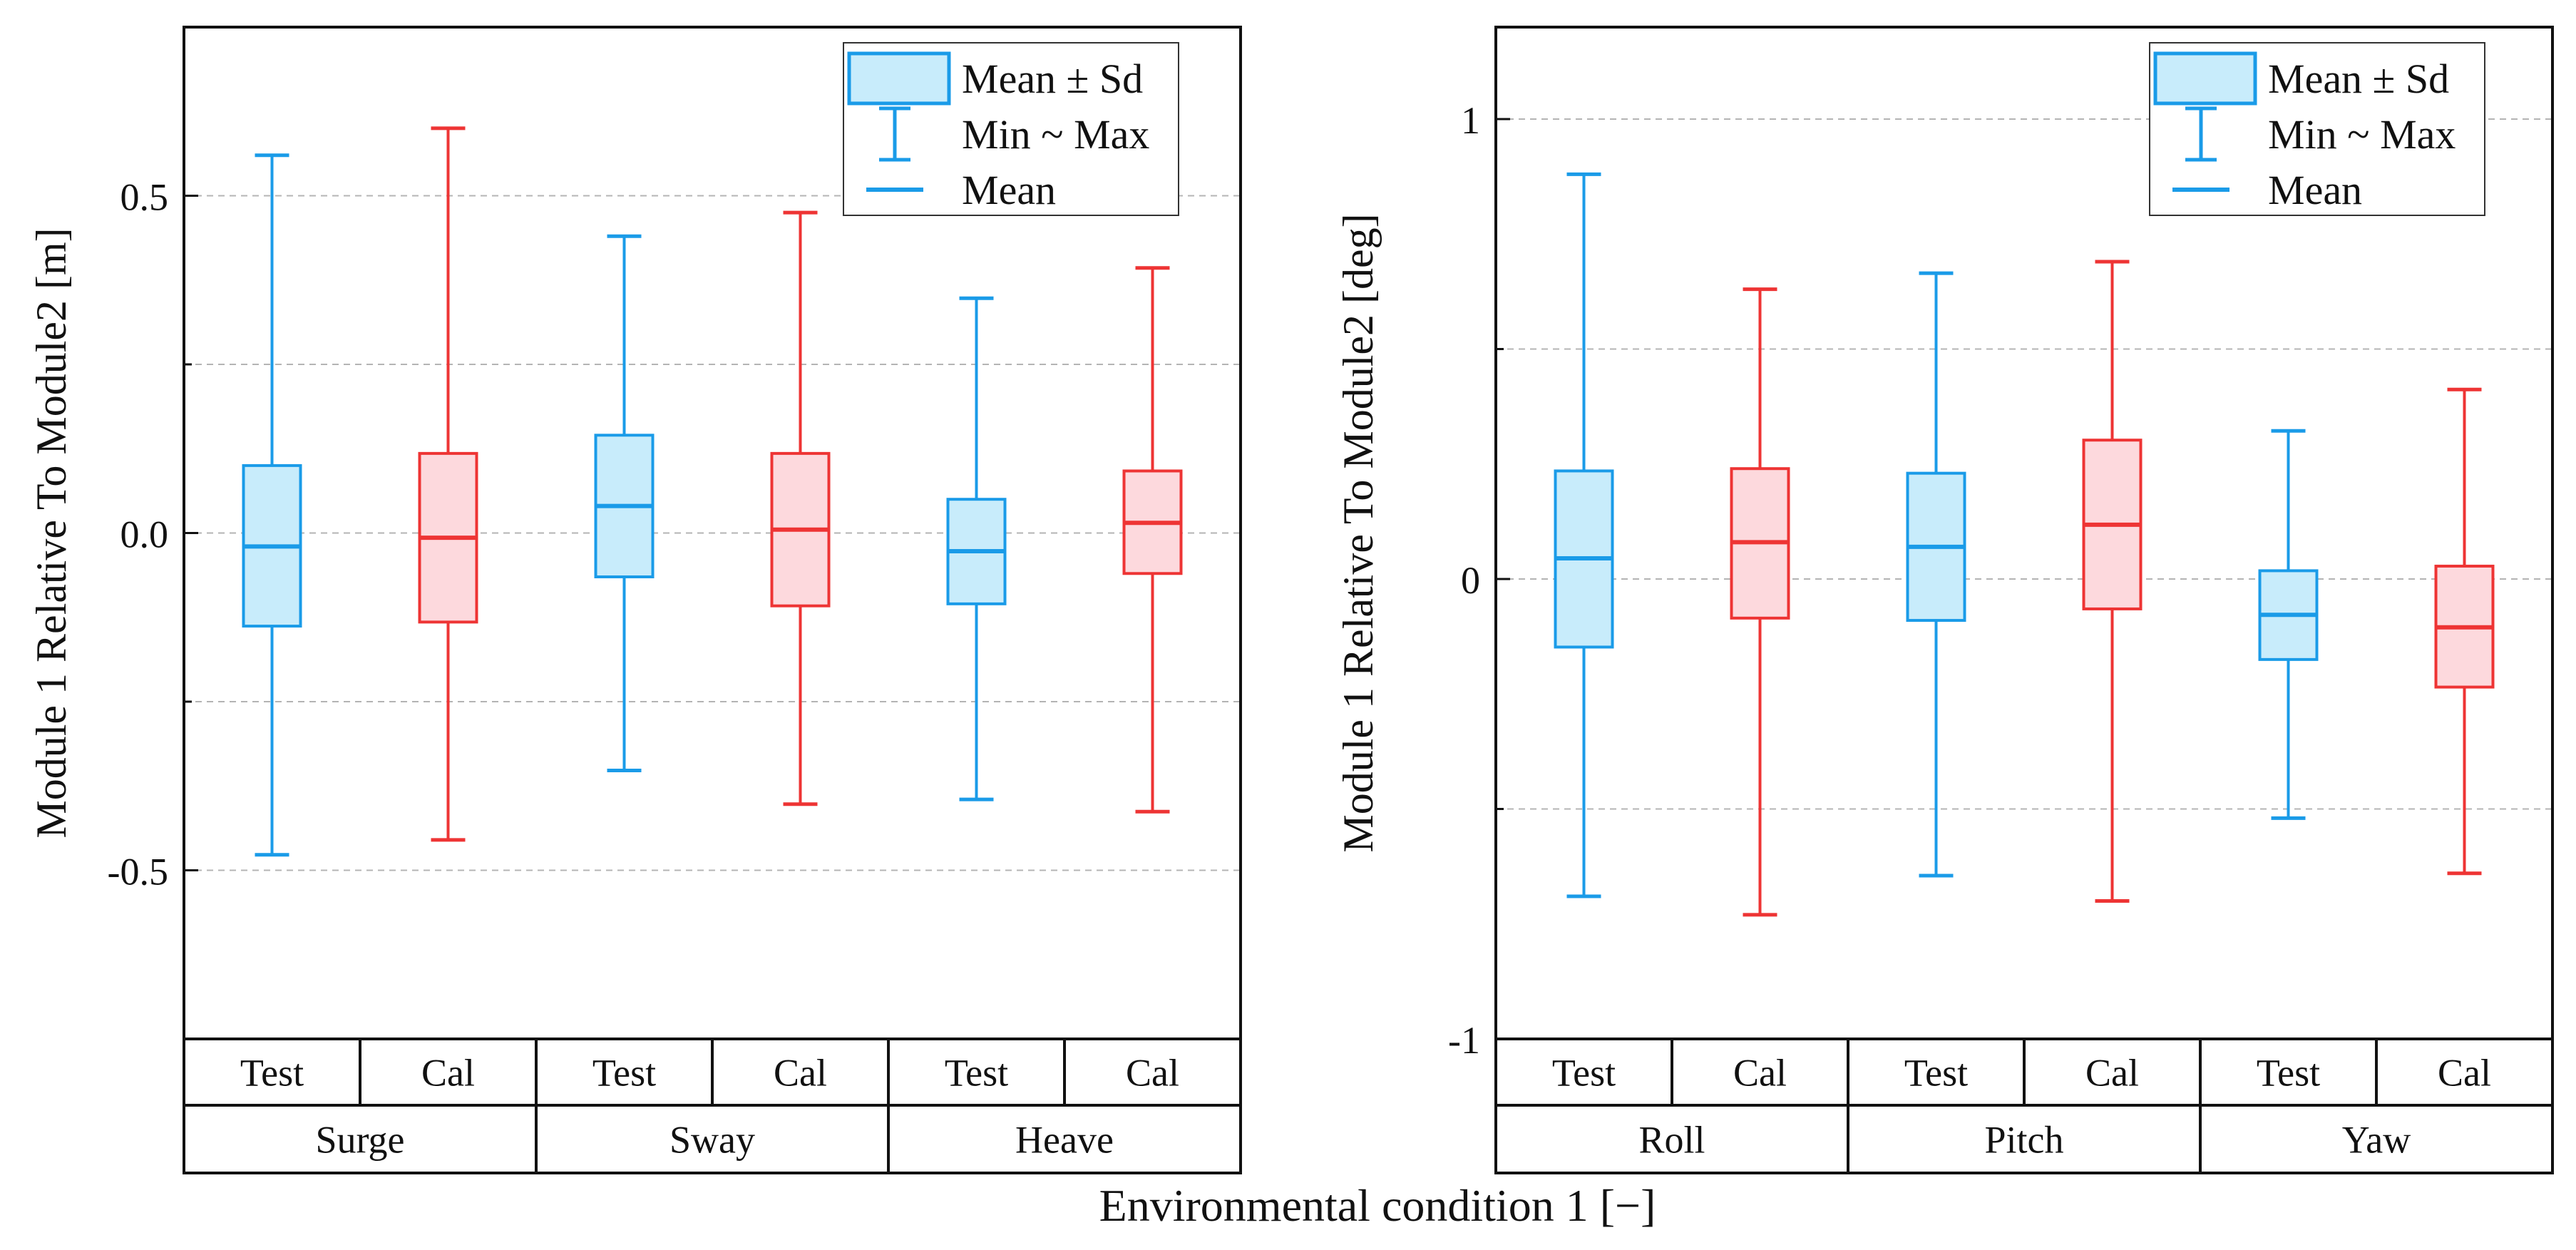 The height and width of the screenshot is (1250, 2576). What do you see at coordinates (2464, 632) in the screenshot?
I see `box-yaw-cal` at bounding box center [2464, 632].